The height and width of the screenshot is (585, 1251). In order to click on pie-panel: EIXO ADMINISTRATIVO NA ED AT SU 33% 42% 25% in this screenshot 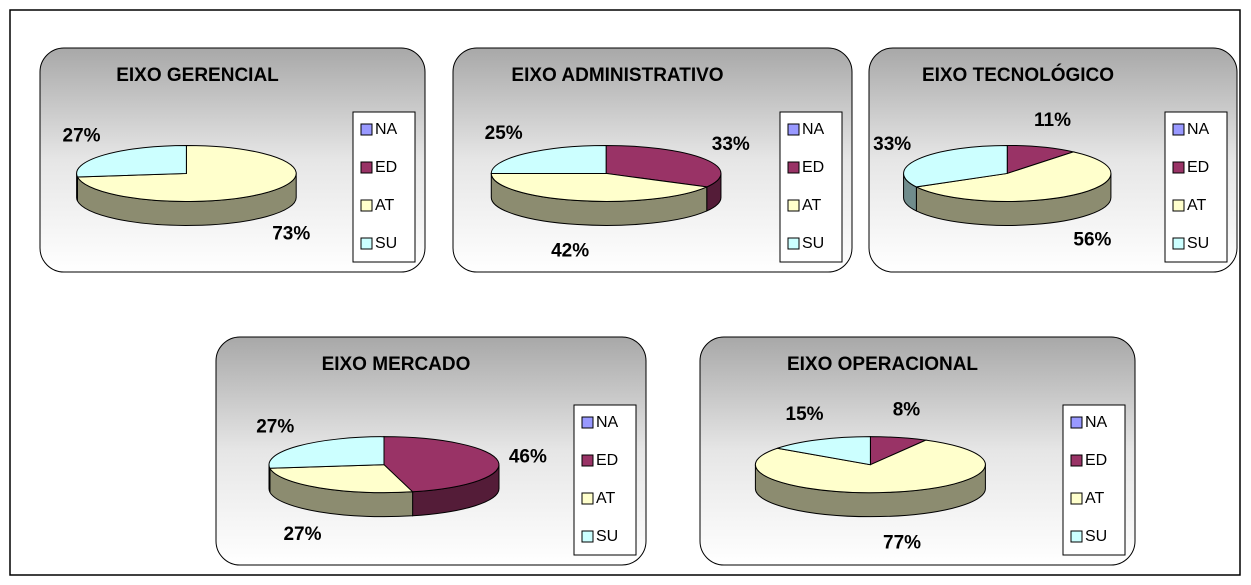, I will do `click(652, 160)`.